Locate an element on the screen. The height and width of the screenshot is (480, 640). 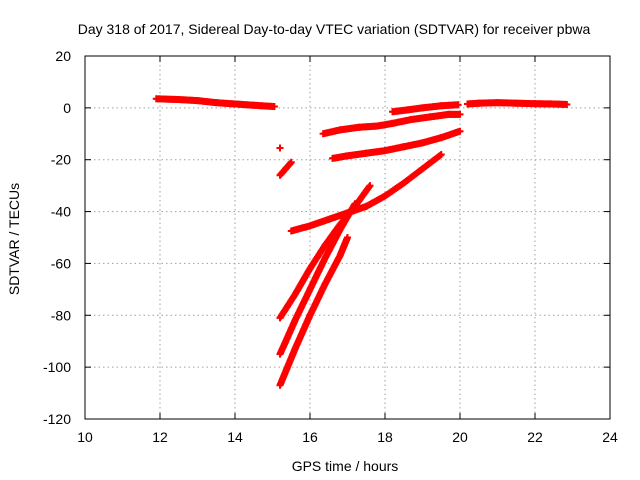
plus-marker is located at coordinates (280, 148).